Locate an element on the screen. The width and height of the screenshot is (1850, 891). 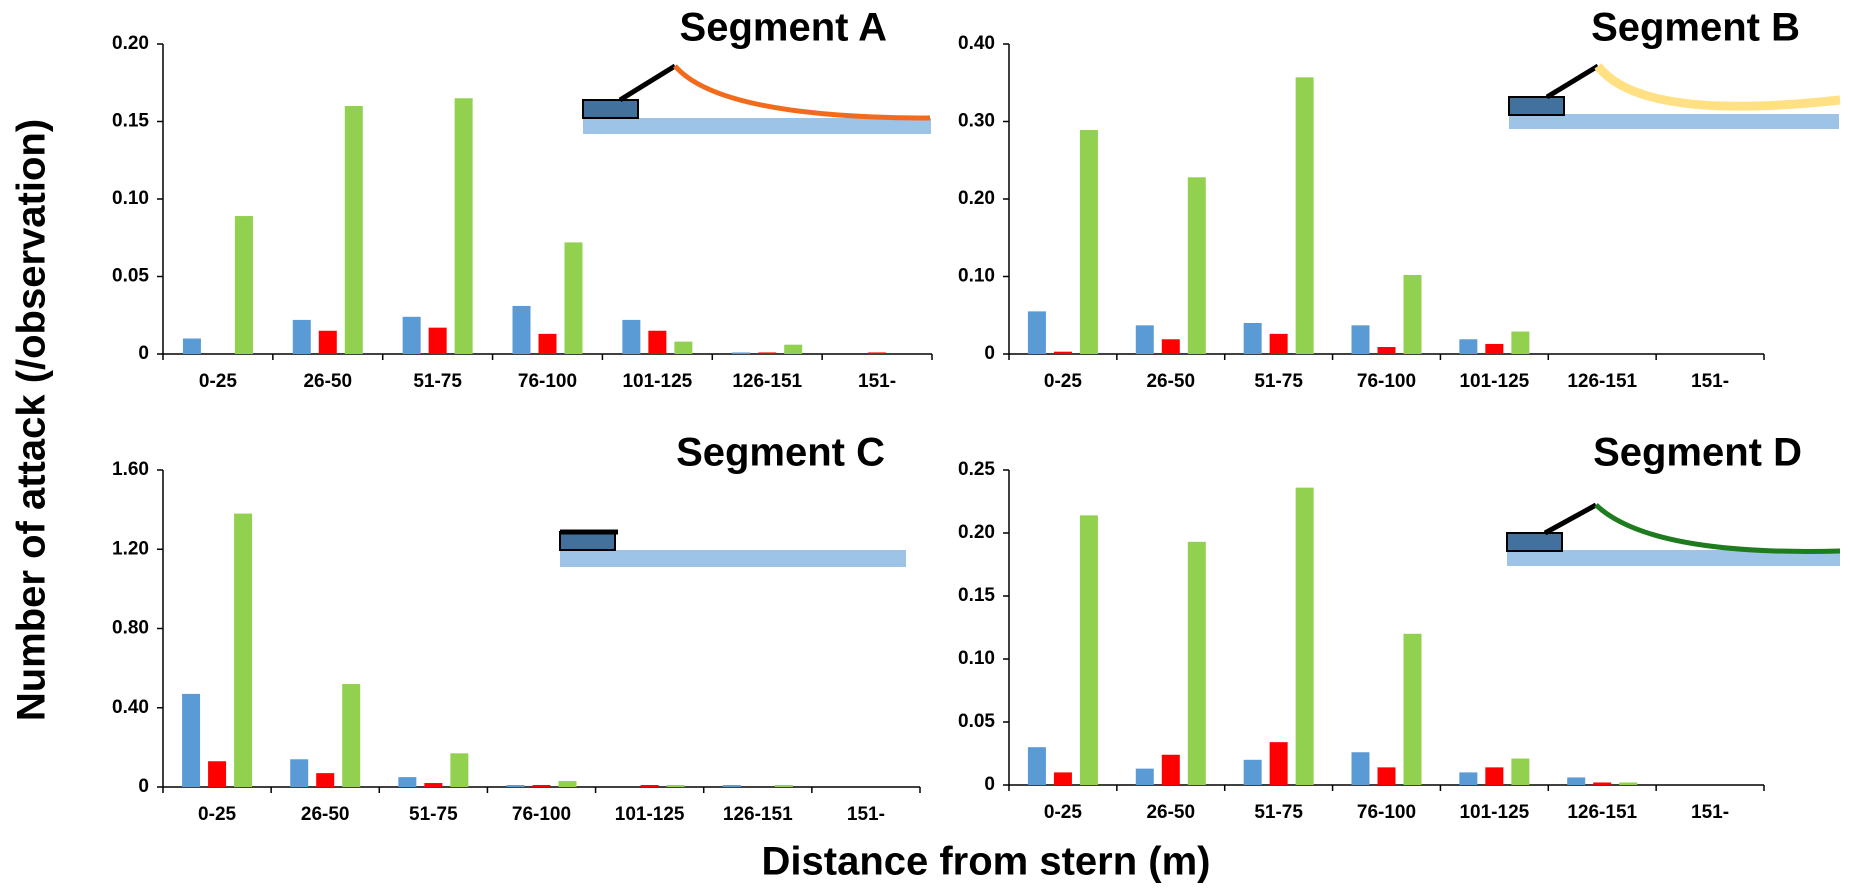
y-tick-label: 0.80 is located at coordinates (130, 628).